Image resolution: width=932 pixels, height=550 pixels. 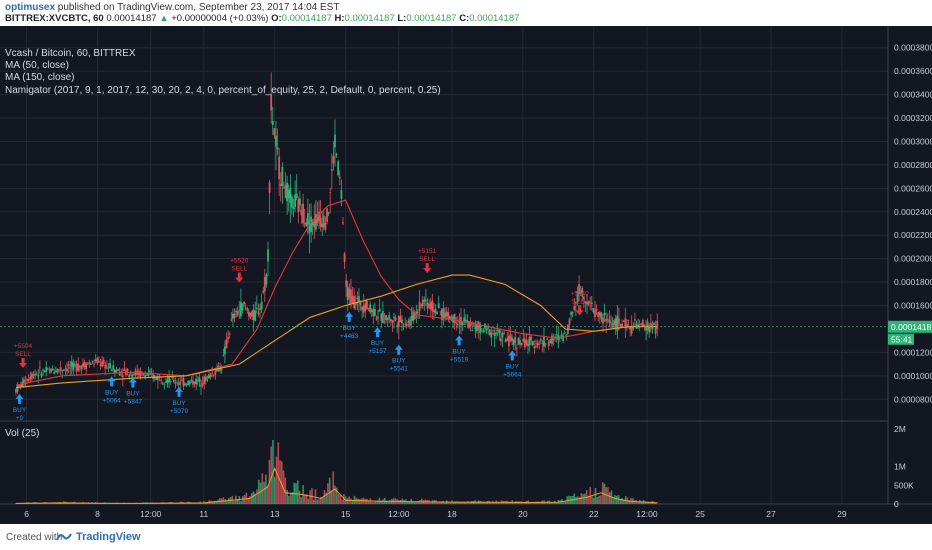 What do you see at coordinates (40, 77) in the screenshot?
I see `legend-ma150: MA (150, close)` at bounding box center [40, 77].